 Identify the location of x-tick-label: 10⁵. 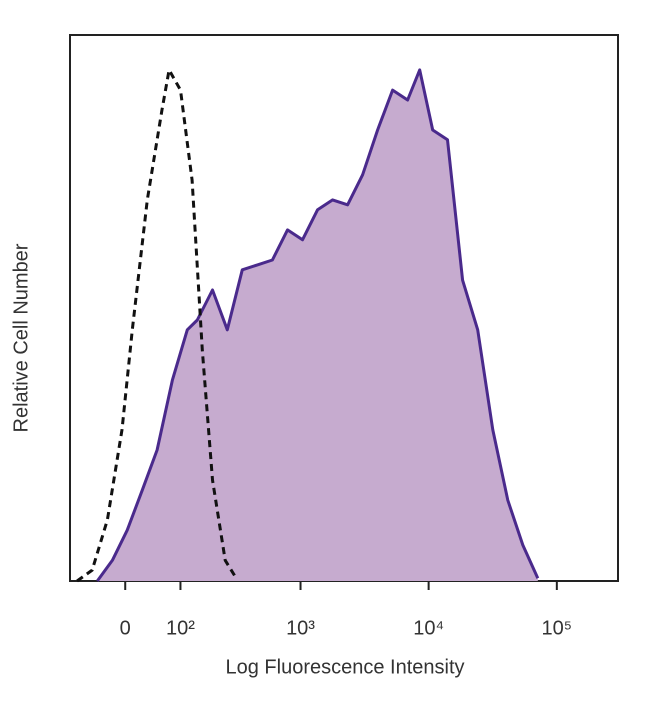
(557, 628).